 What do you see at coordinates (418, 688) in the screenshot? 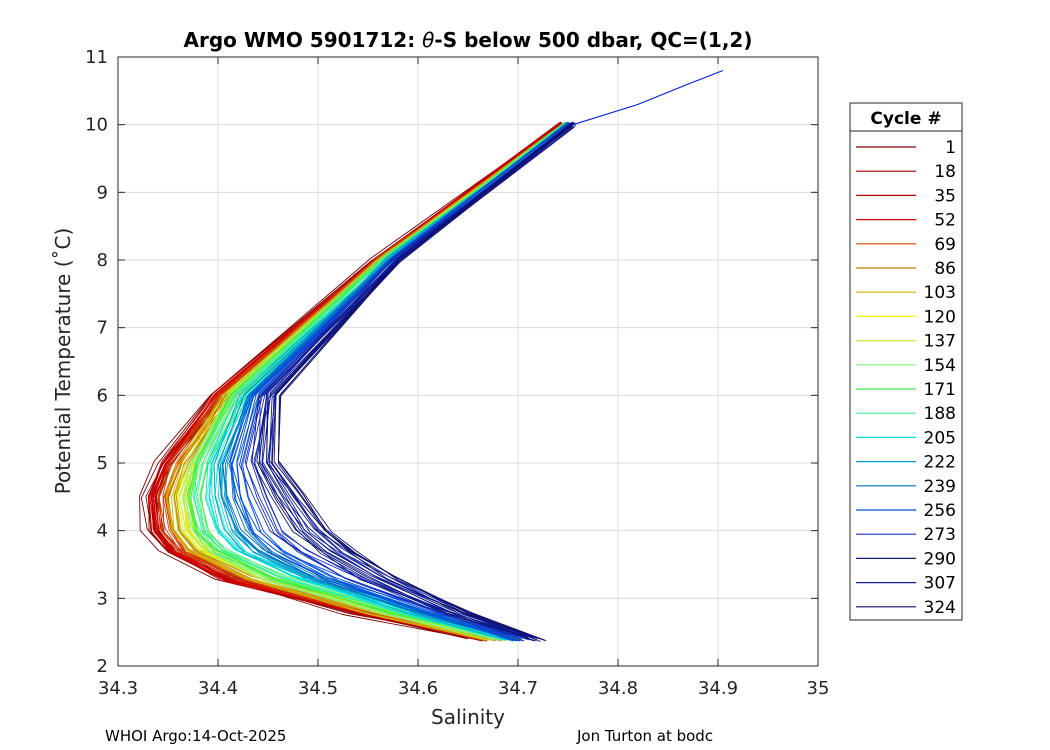
I see `x-tick-label: 34.6` at bounding box center [418, 688].